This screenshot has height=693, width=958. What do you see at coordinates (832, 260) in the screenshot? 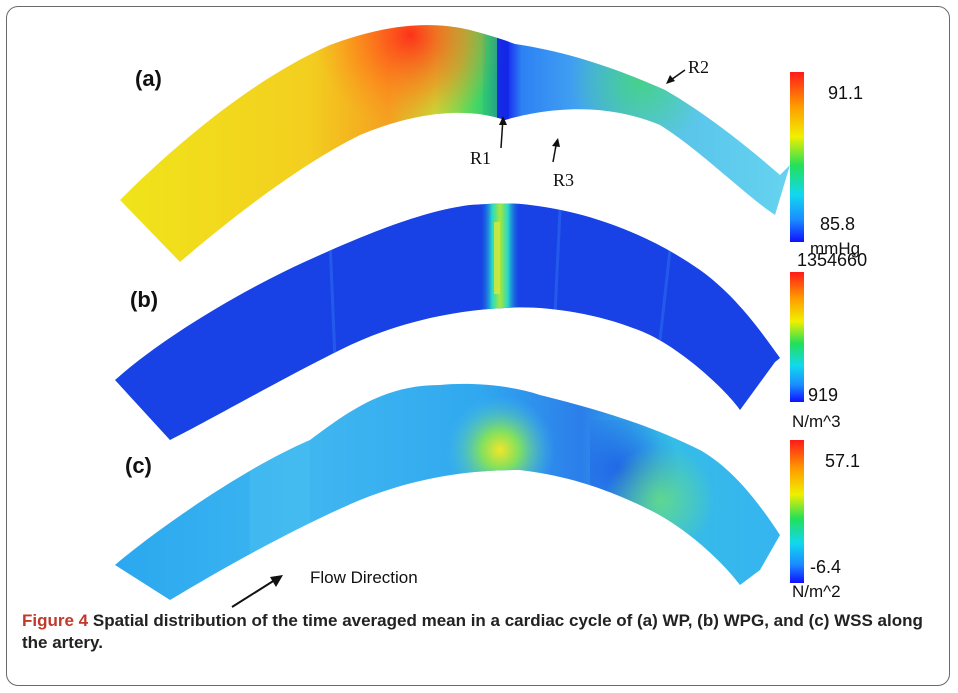
I see `colorbar-wpg-max: 1354660` at bounding box center [832, 260].